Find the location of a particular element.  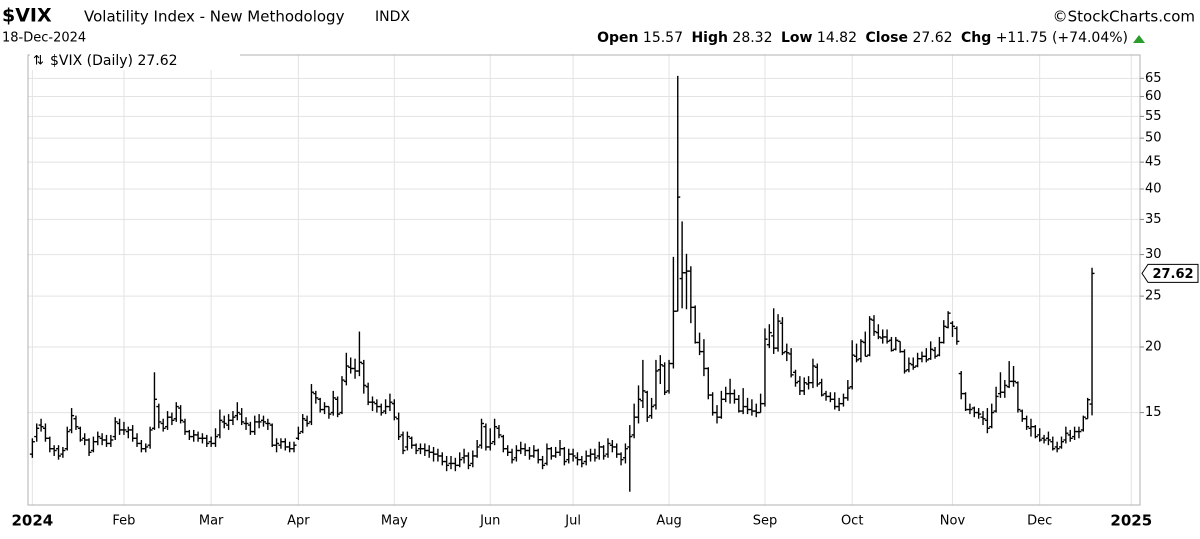

x-tick-label: Feb is located at coordinates (123, 521).